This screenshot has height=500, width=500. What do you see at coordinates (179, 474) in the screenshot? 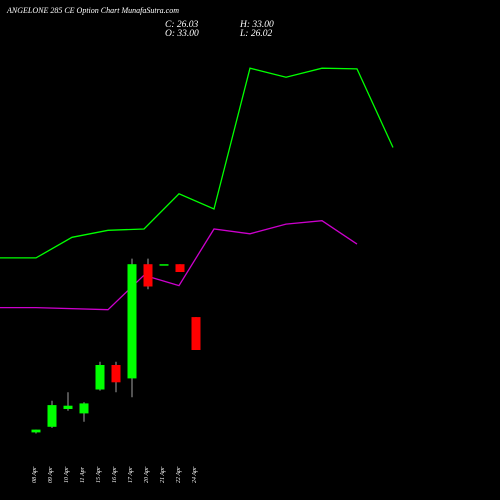
I see `x-tick-label: 22 Apr` at bounding box center [179, 474].